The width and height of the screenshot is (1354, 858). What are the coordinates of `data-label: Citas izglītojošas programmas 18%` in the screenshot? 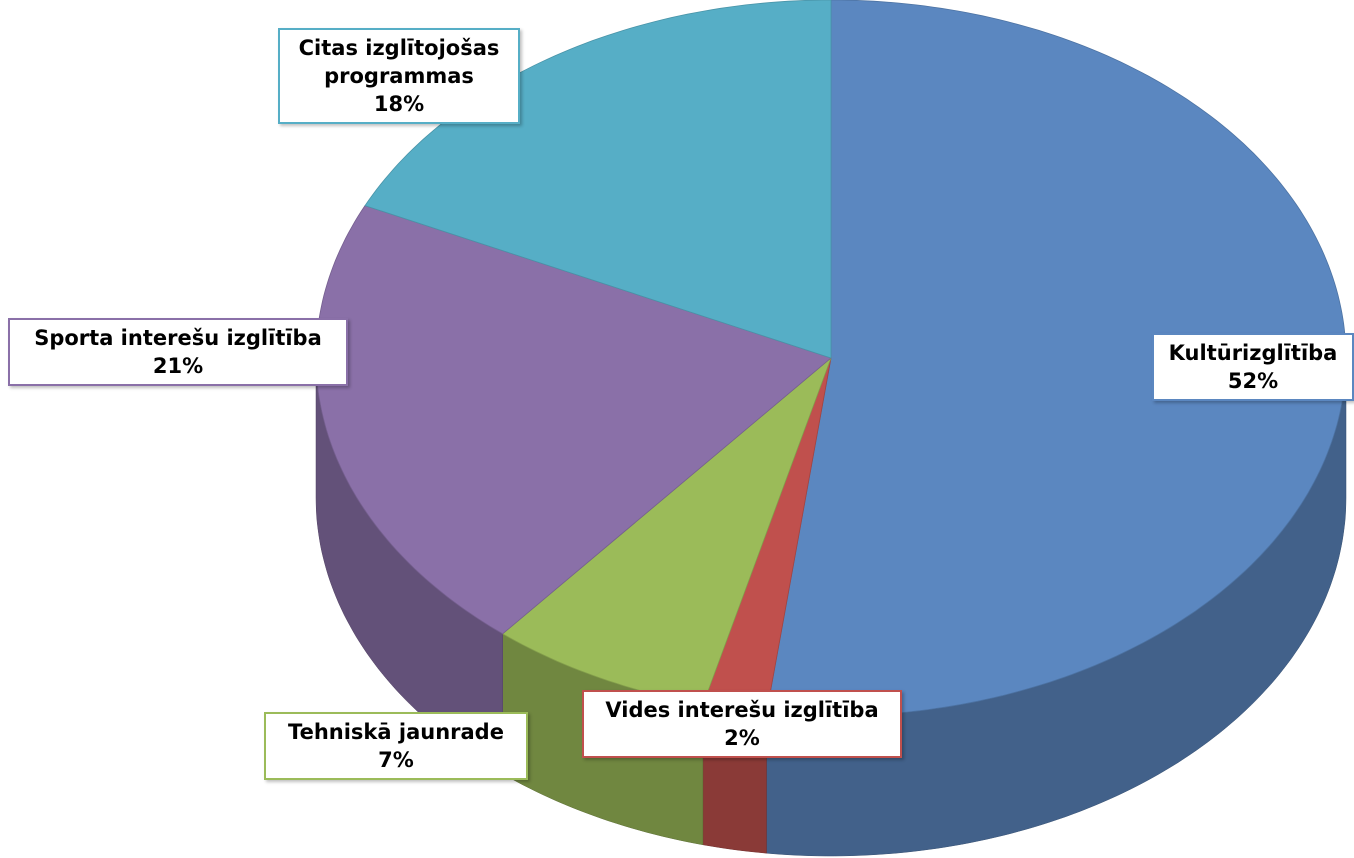 It's located at (399, 76).